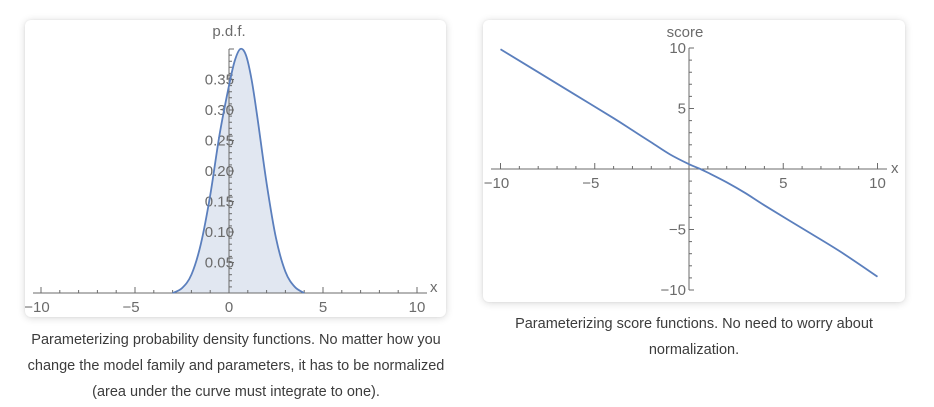  What do you see at coordinates (682, 109) in the screenshot?
I see `y-tick-label: 5` at bounding box center [682, 109].